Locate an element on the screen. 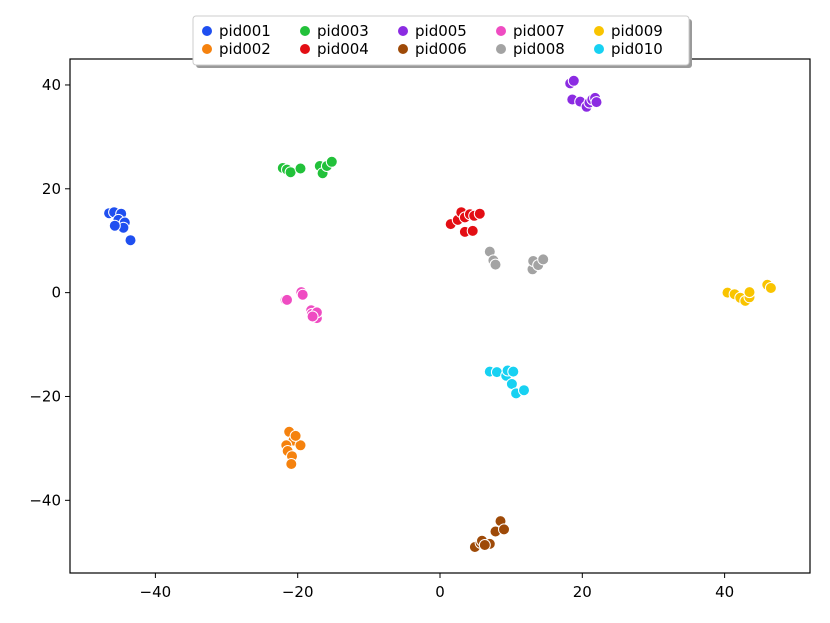 This screenshot has width=830, height=623. legend-item-pid007: pid007 is located at coordinates (530, 31).